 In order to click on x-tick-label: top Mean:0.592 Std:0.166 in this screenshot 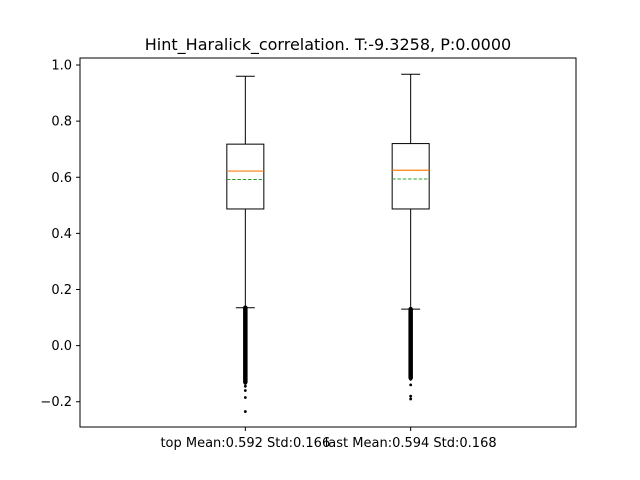, I will do `click(245, 443)`.